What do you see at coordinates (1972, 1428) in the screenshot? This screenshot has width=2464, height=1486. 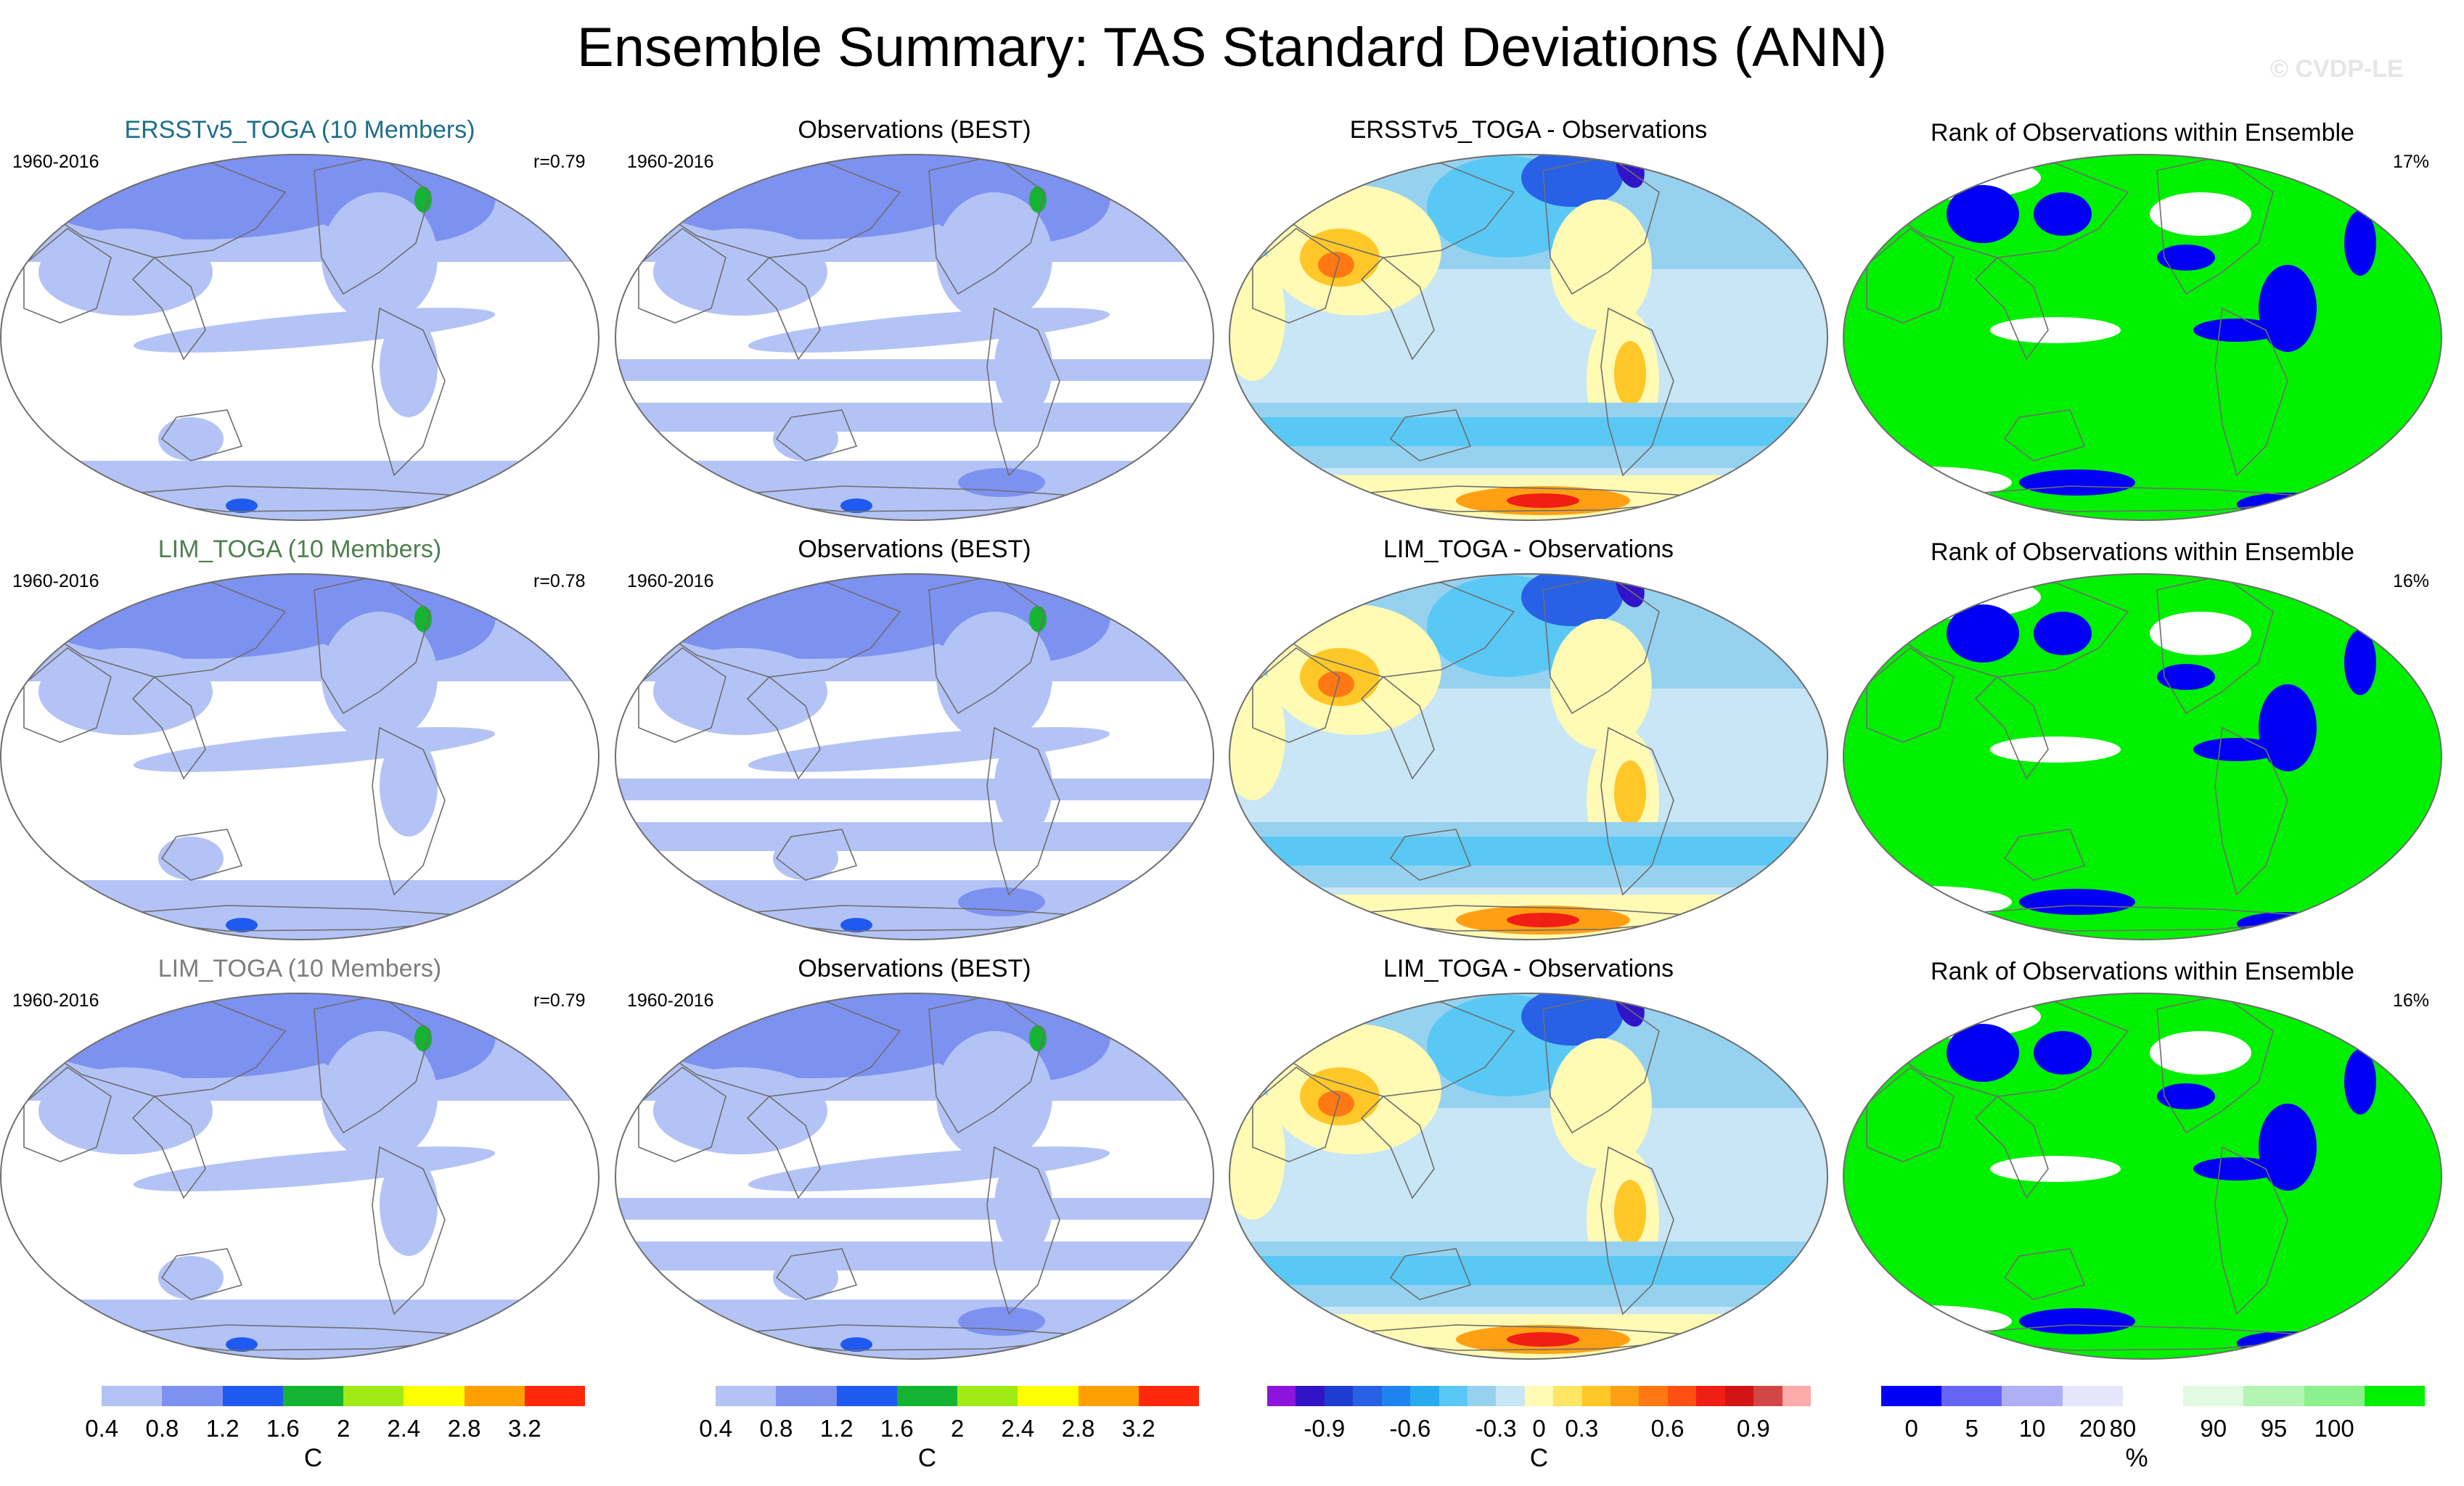 I see `colorbar-tick-label: 5` at bounding box center [1972, 1428].